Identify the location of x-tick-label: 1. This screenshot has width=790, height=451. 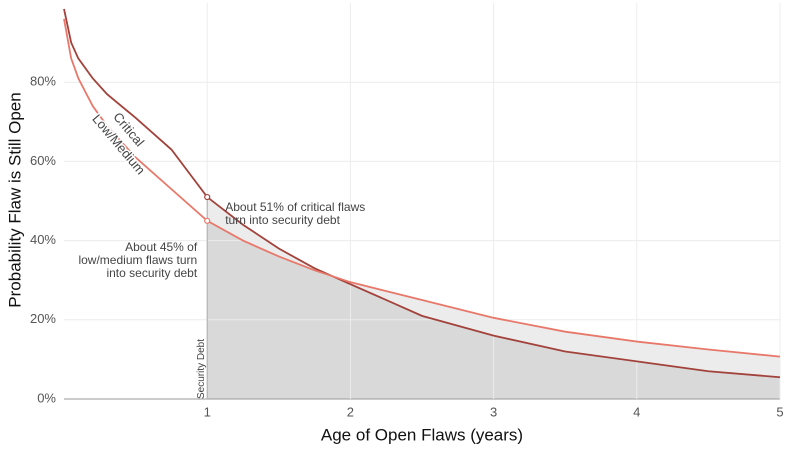
(207, 411).